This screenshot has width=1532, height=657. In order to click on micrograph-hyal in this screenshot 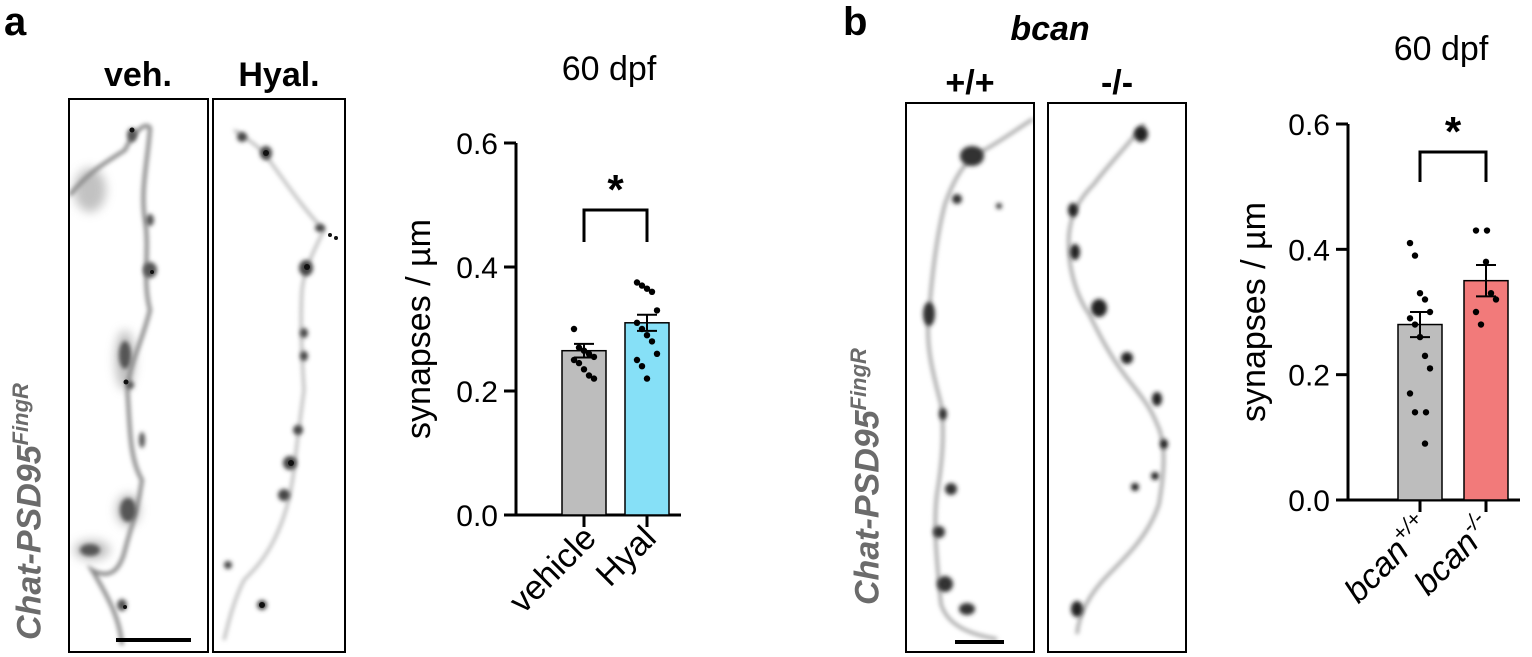, I will do `click(279, 375)`.